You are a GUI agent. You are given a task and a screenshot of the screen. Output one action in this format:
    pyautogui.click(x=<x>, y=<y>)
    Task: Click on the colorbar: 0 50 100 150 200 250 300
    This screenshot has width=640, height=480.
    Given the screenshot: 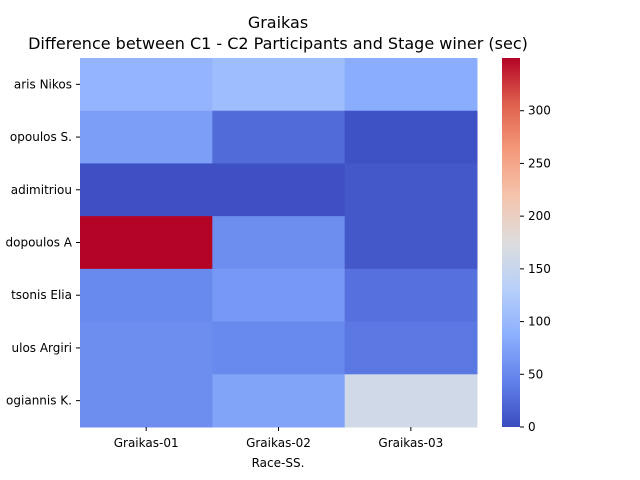 What is the action you would take?
    pyautogui.click(x=526, y=246)
    